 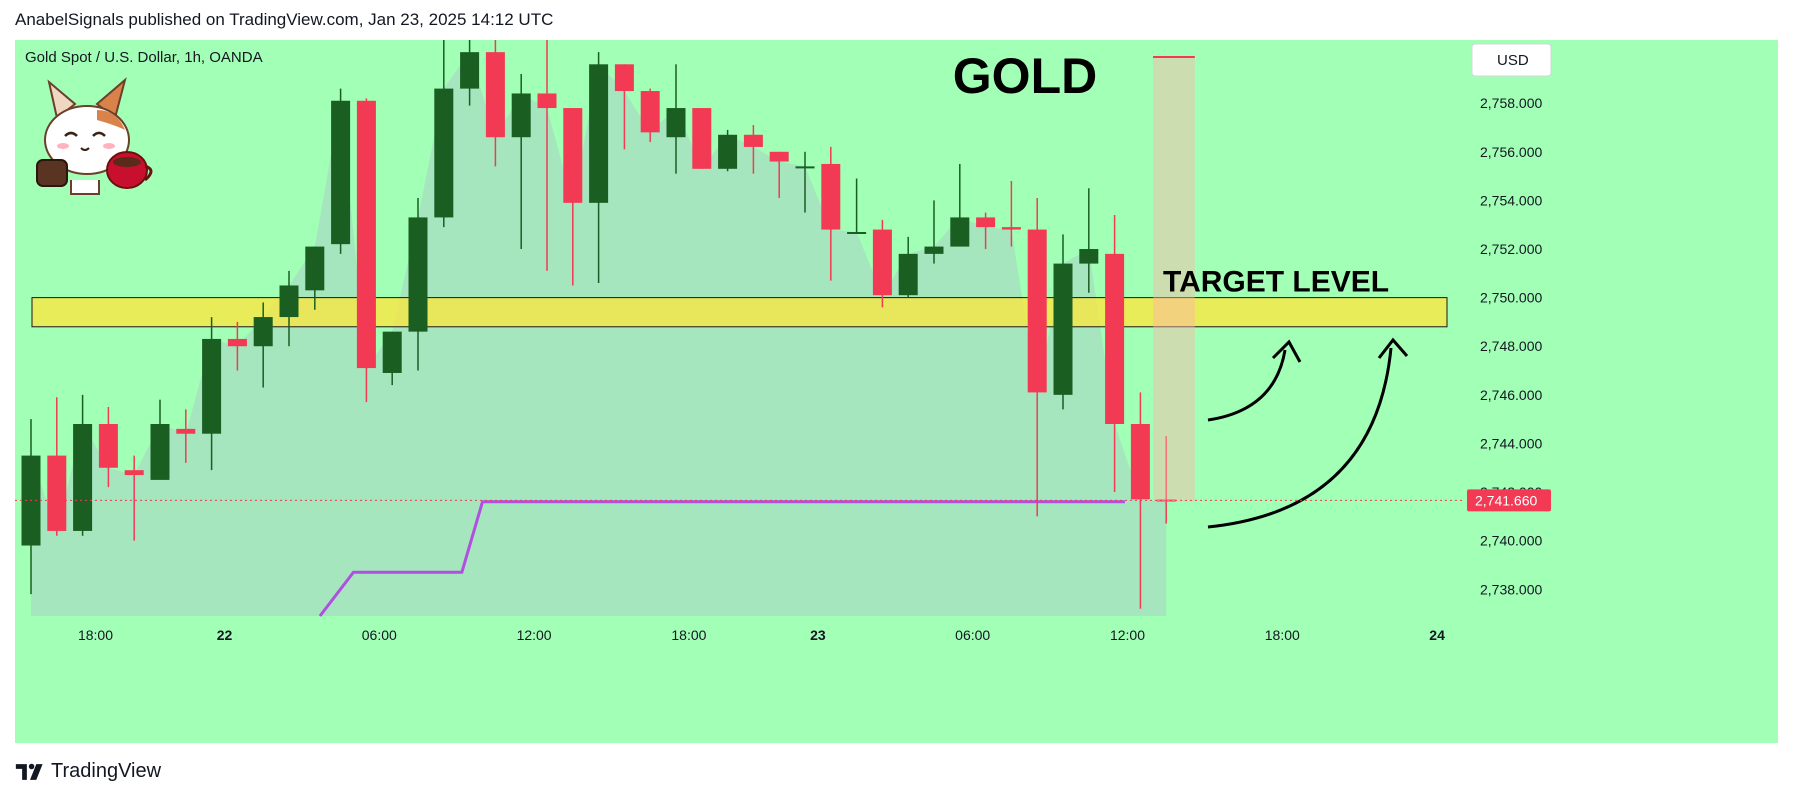 I want to click on x-tick-label: 22, so click(x=225, y=635).